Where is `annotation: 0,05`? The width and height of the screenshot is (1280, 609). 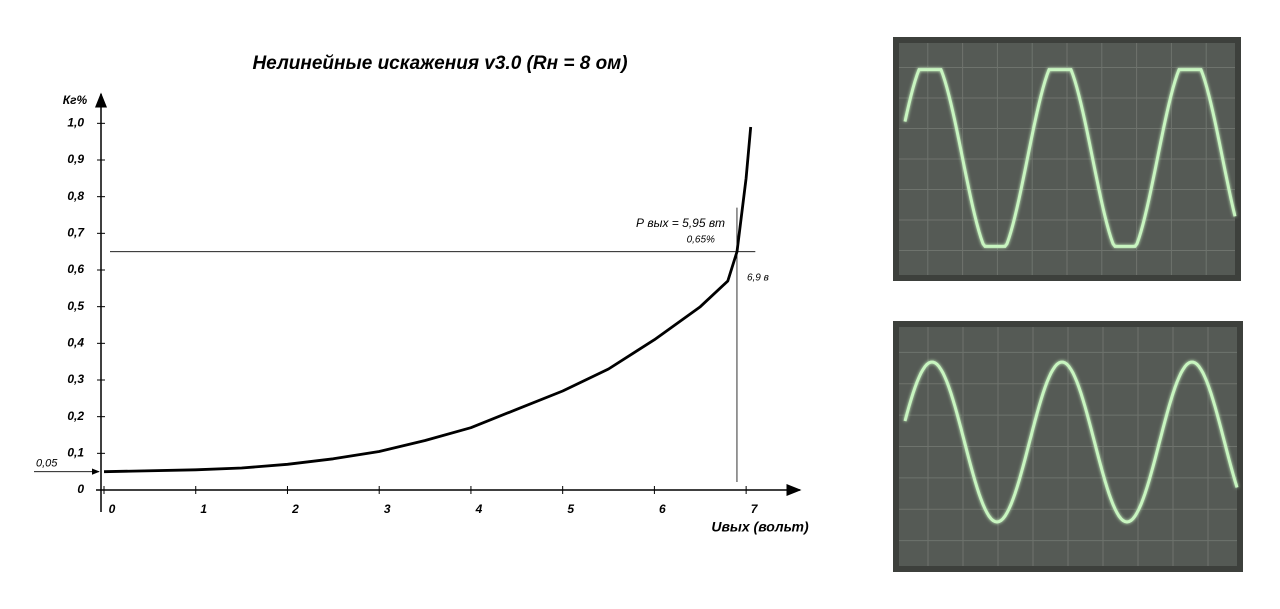
annotation: 0,05 is located at coordinates (47, 464).